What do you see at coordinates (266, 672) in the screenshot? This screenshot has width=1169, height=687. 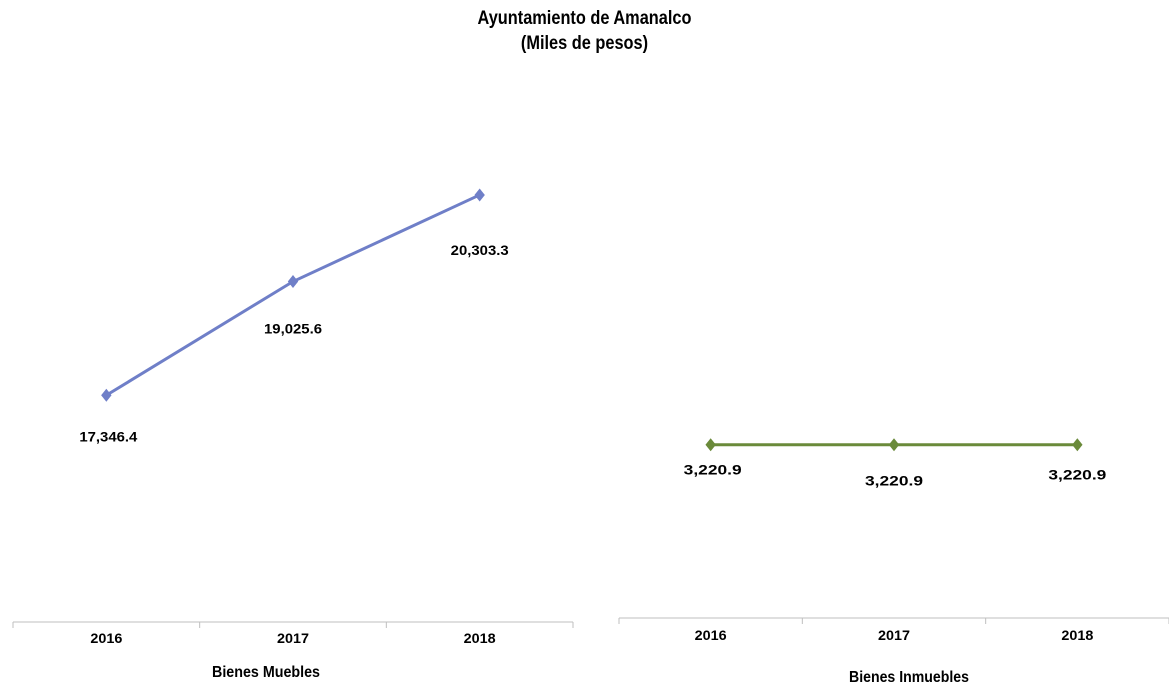 I see `x-axis-title: Bienes Muebles` at bounding box center [266, 672].